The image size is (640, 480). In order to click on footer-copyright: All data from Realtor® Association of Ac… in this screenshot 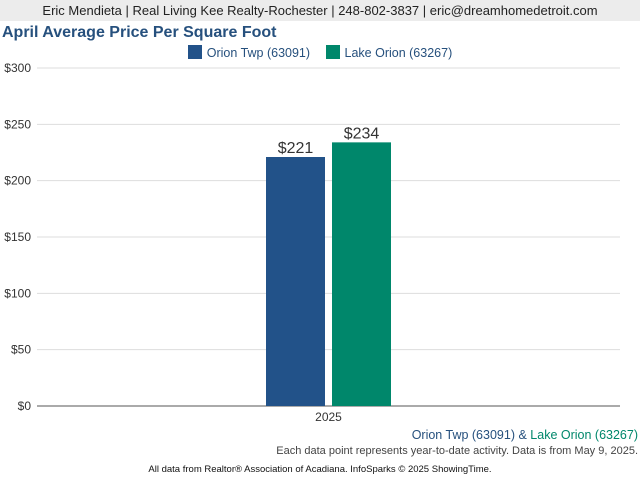, I will do `click(320, 469)`.